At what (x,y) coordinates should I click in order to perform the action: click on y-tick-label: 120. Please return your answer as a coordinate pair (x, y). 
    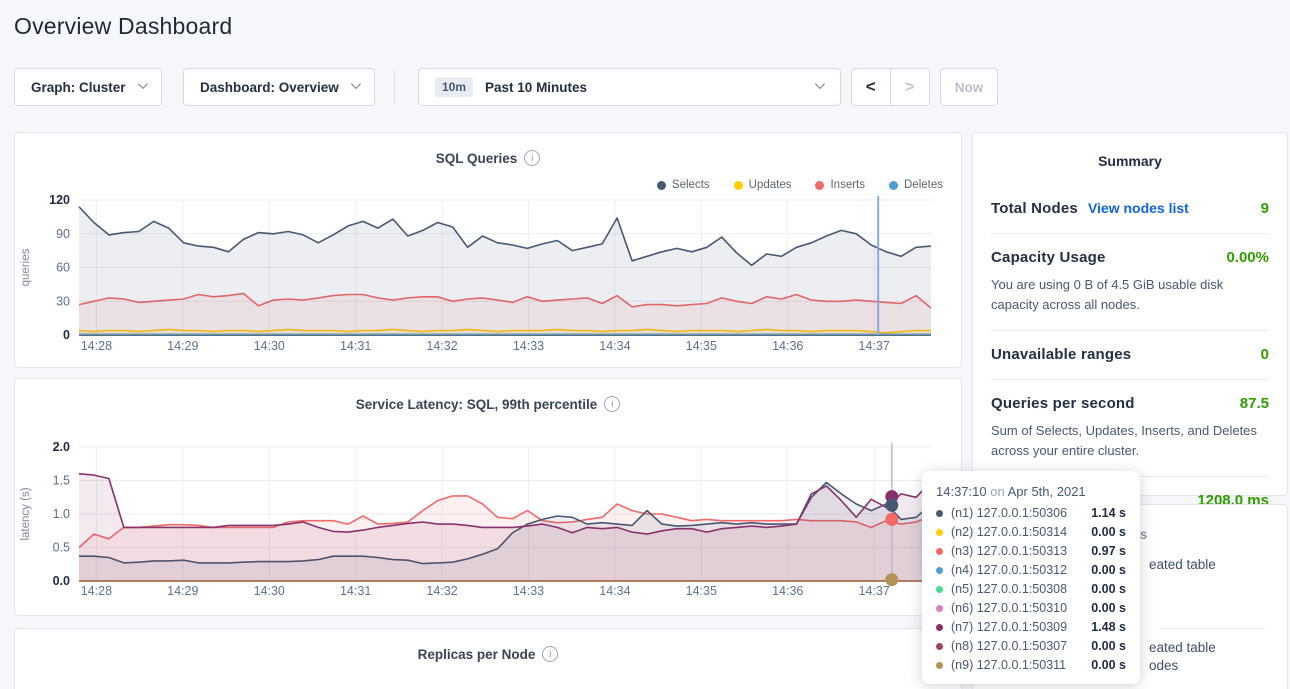
    Looking at the image, I should click on (59, 200).